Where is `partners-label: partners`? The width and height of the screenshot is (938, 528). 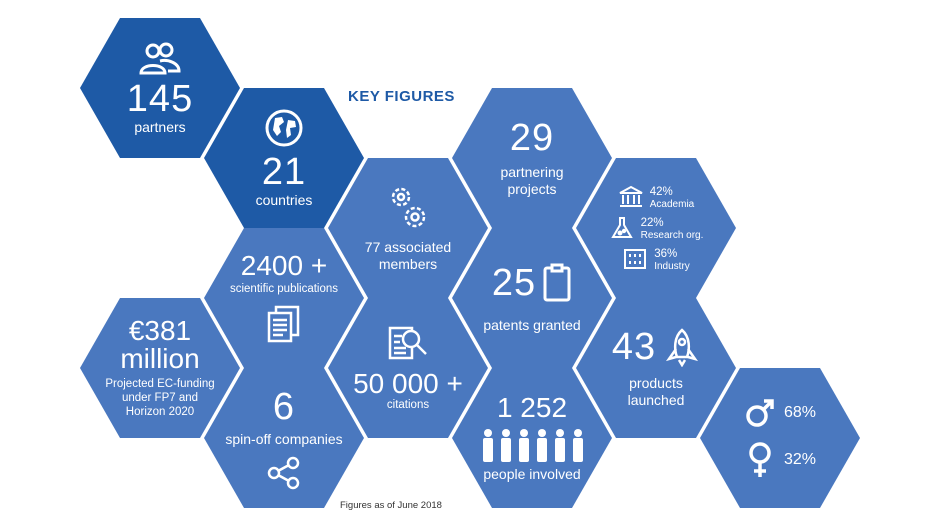
partners-label: partners is located at coordinates (160, 126).